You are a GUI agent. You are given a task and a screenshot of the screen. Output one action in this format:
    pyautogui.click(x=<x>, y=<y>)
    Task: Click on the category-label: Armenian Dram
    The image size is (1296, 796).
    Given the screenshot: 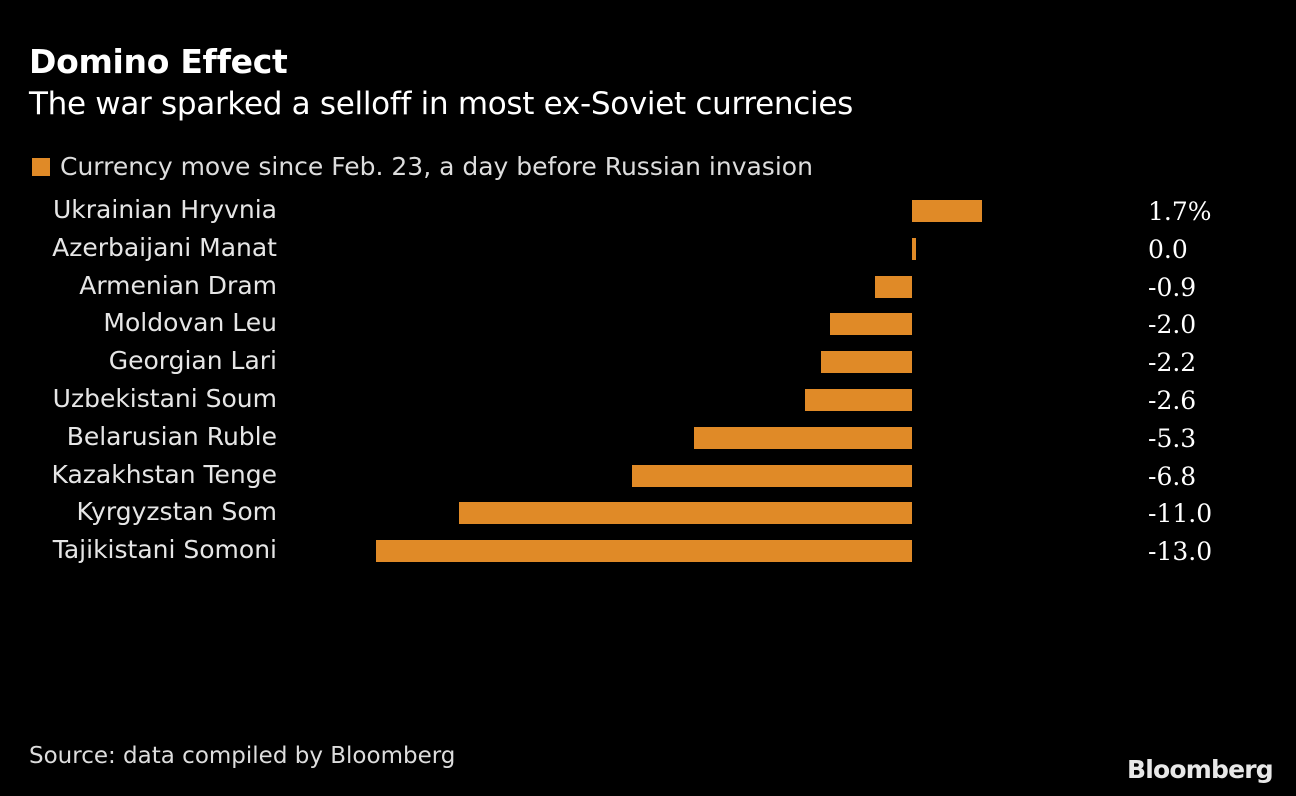 What is the action you would take?
    pyautogui.click(x=178, y=285)
    